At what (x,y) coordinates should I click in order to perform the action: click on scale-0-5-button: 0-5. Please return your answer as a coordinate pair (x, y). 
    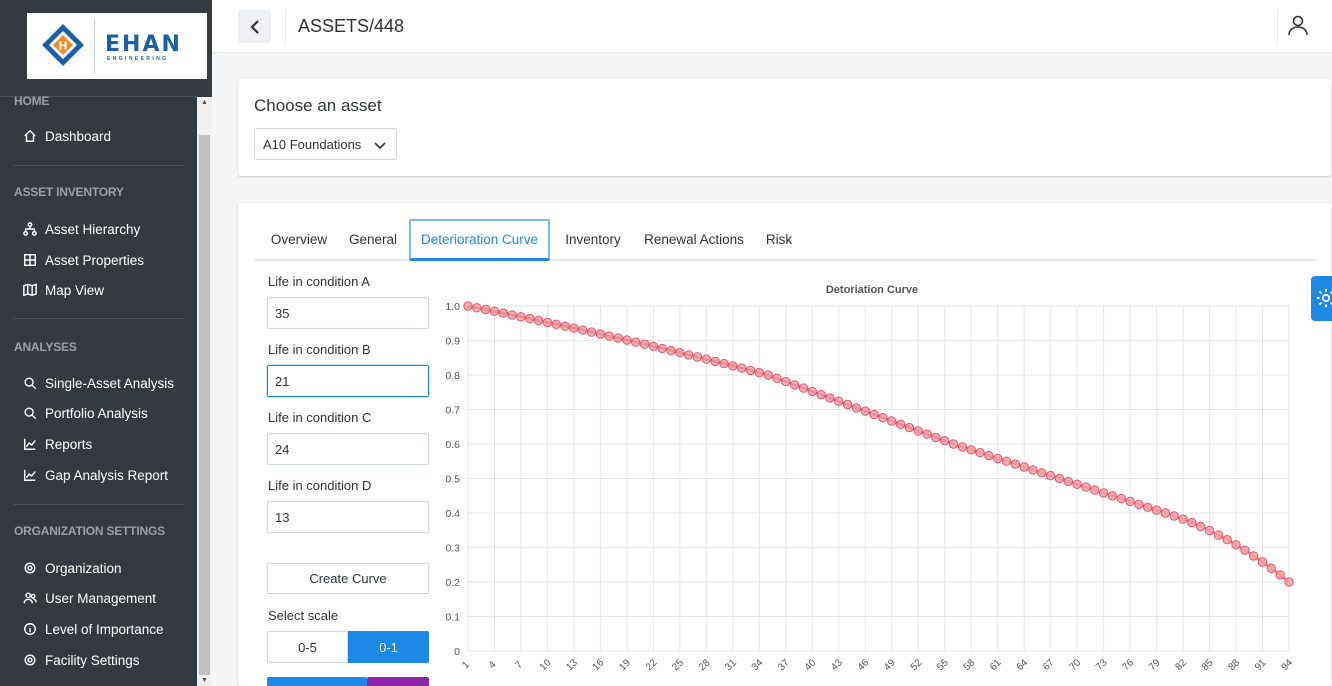
    Looking at the image, I should click on (307, 647).